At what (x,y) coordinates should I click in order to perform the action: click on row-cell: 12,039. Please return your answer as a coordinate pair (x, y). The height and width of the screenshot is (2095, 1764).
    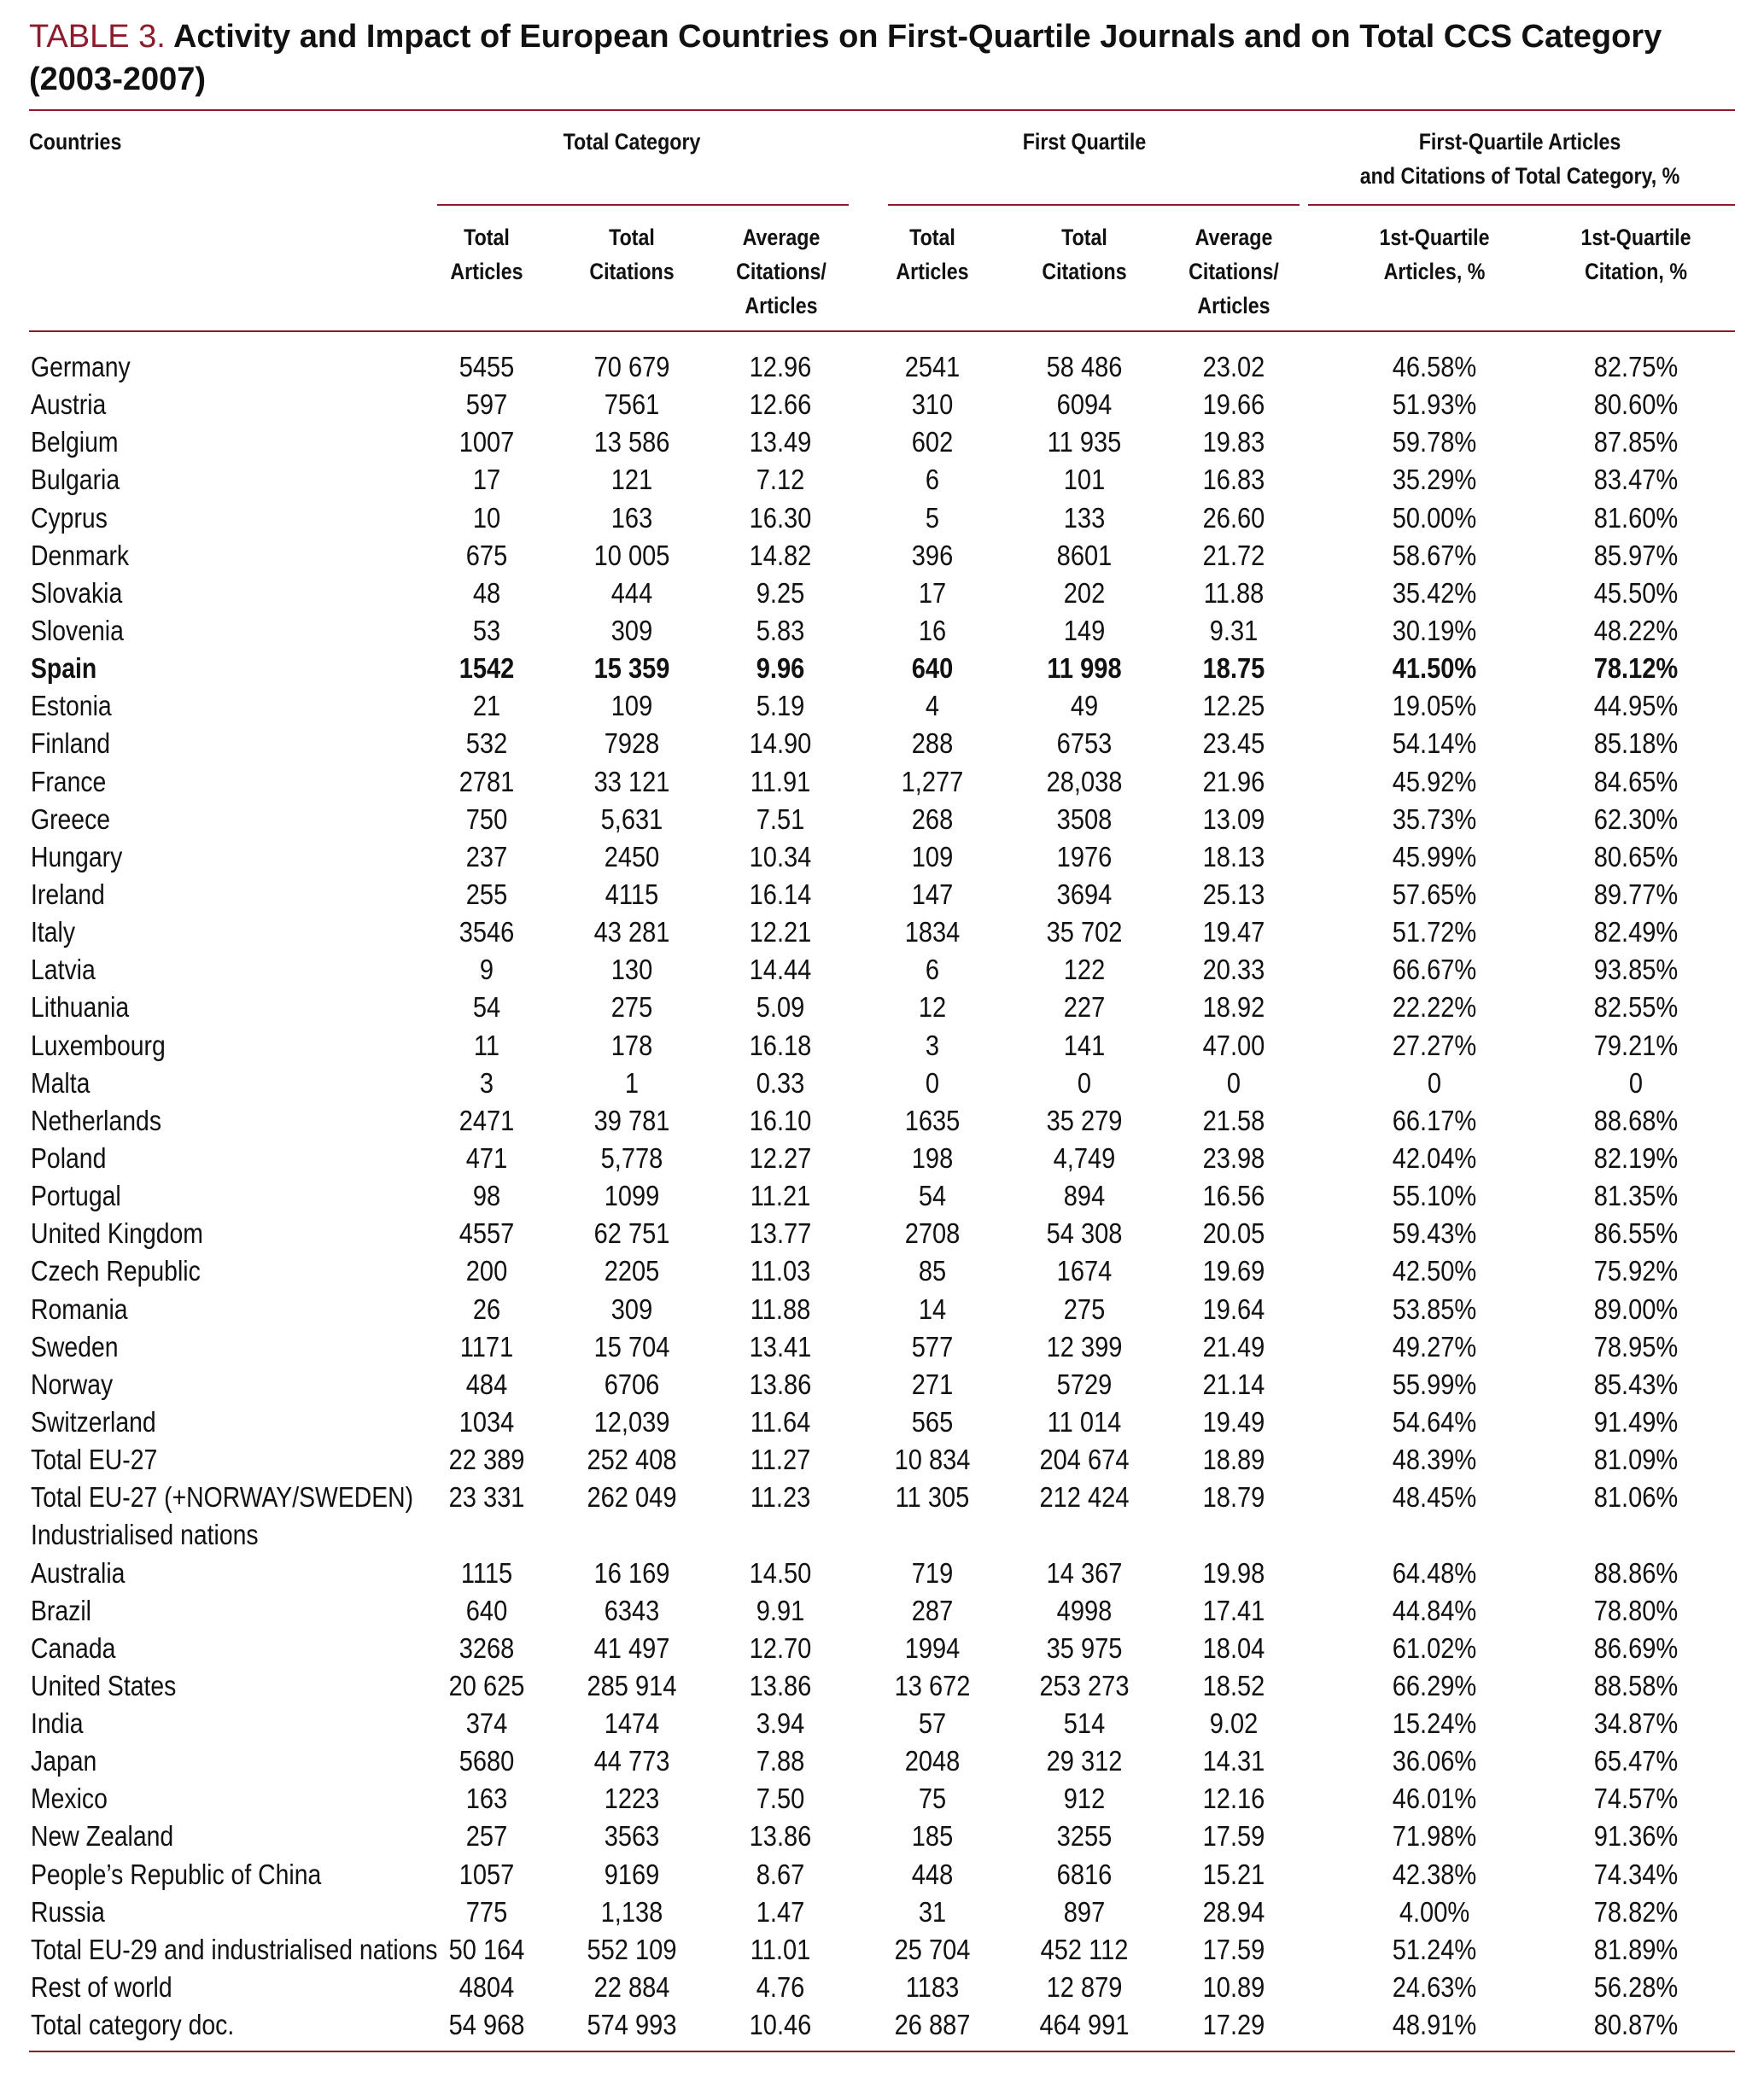
    Looking at the image, I should click on (631, 1421).